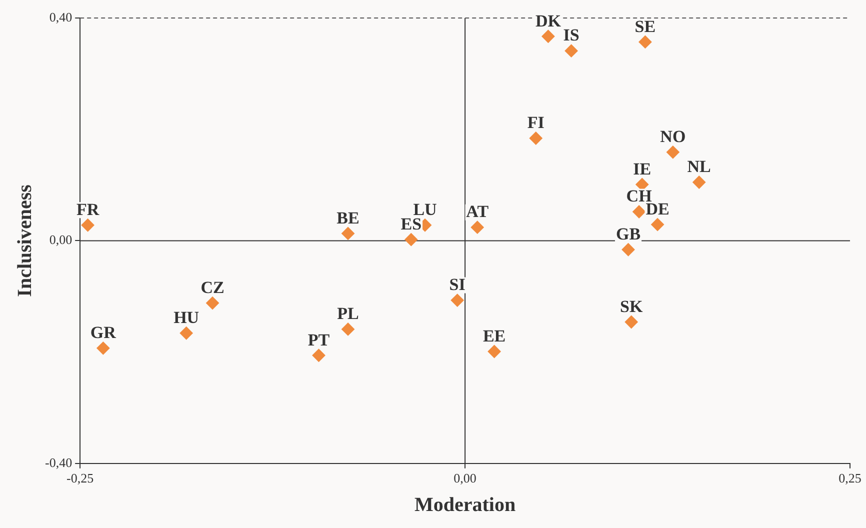  Describe the element at coordinates (348, 314) in the screenshot. I see `annotation: PL` at that location.